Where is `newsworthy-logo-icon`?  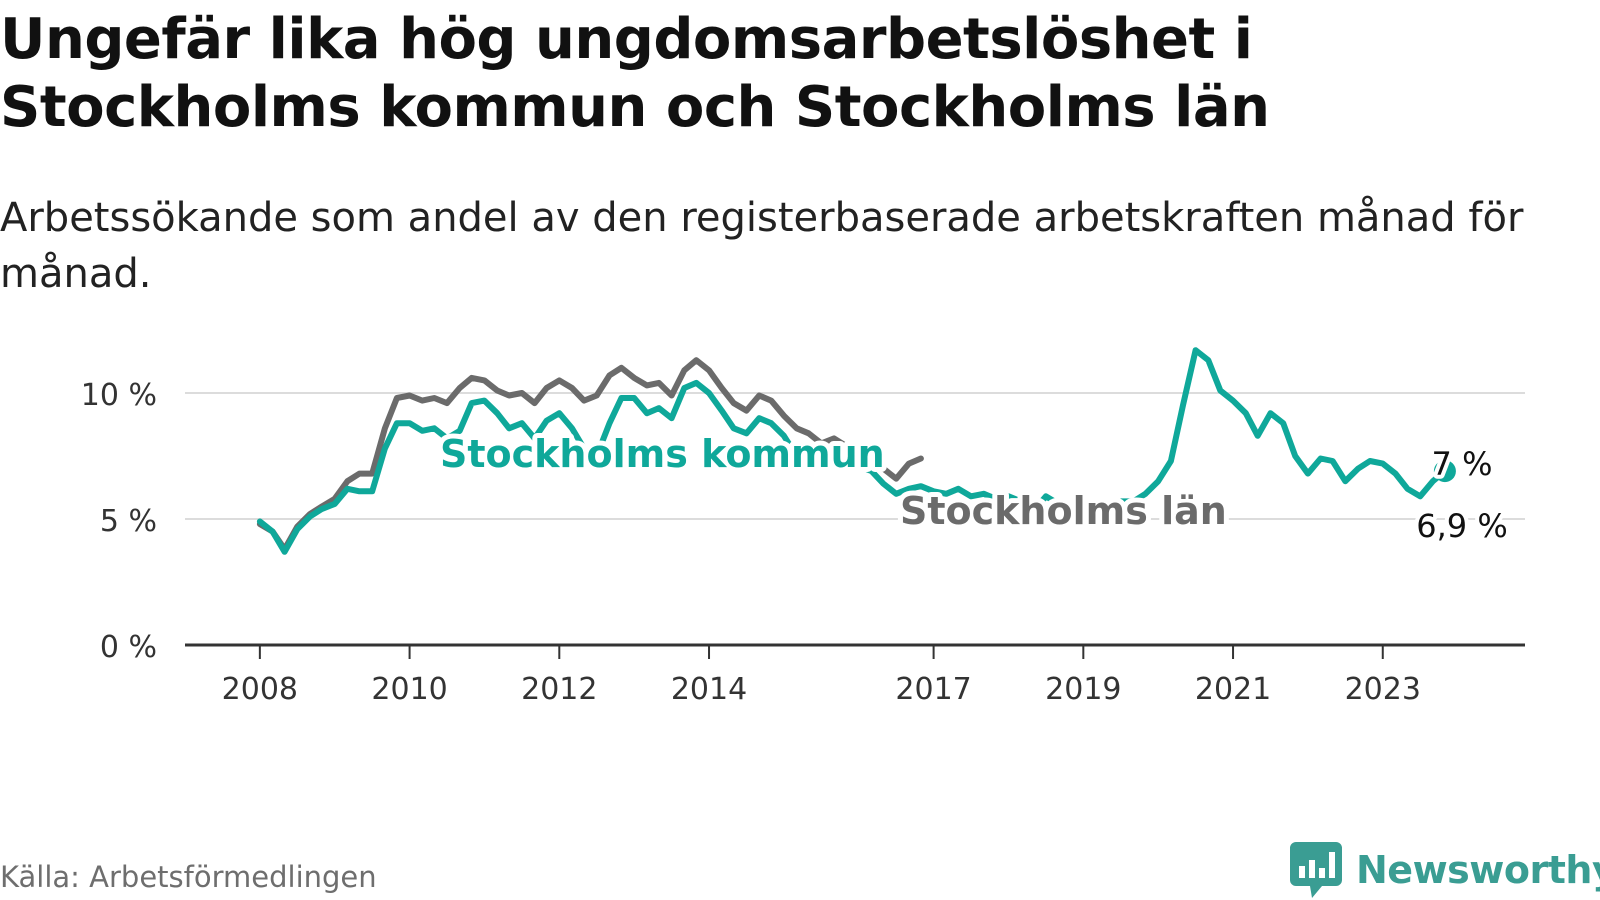
newsworthy-logo-icon is located at coordinates (1316, 870).